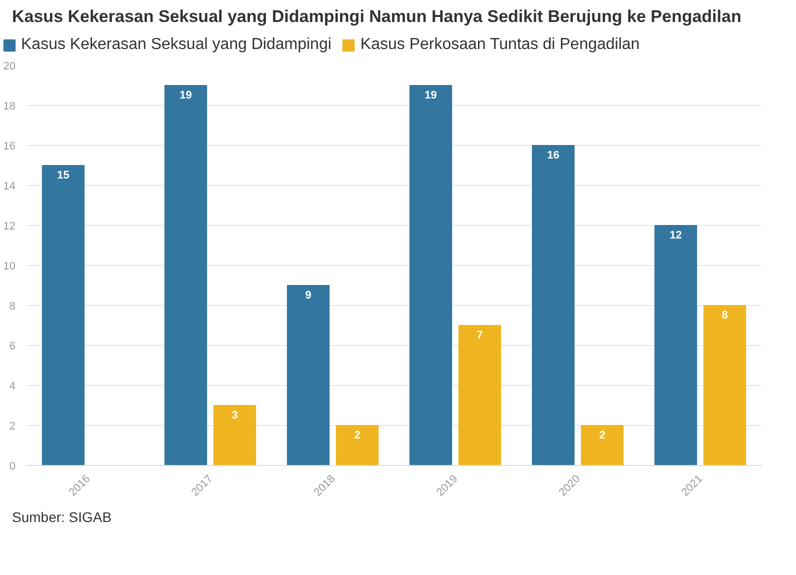  What do you see at coordinates (62, 518) in the screenshot?
I see `text: Sumber: SIGAB` at bounding box center [62, 518].